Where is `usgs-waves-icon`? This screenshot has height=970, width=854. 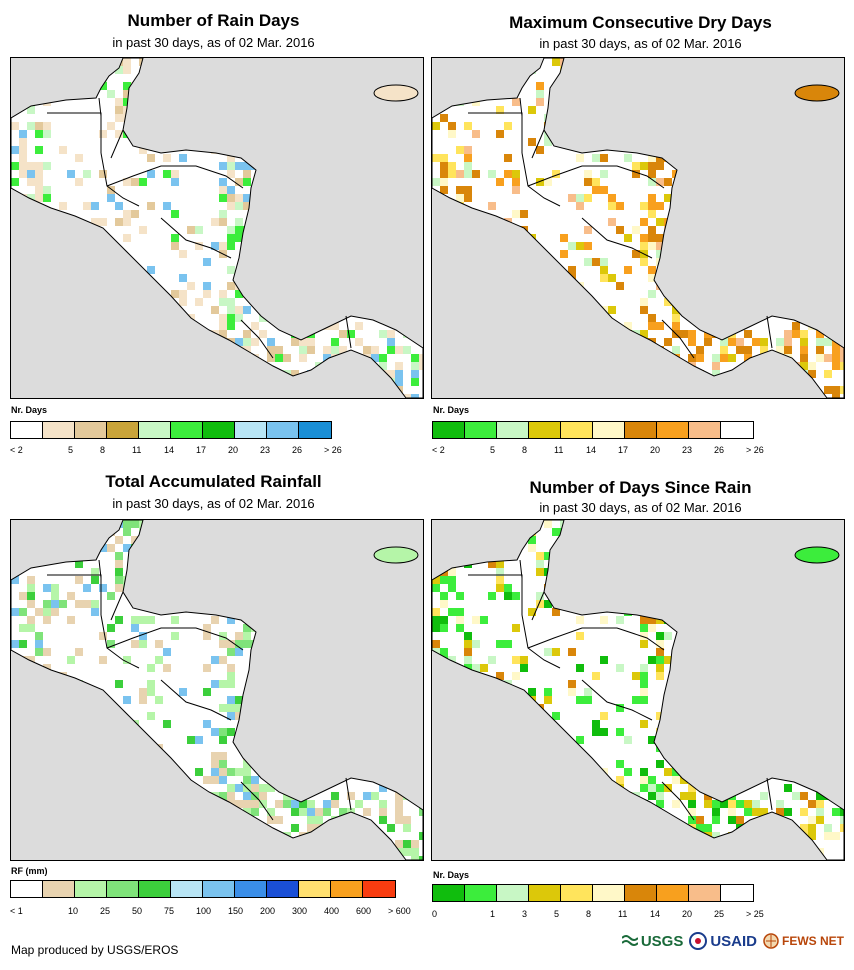
usgs-waves-icon is located at coordinates (629, 940).